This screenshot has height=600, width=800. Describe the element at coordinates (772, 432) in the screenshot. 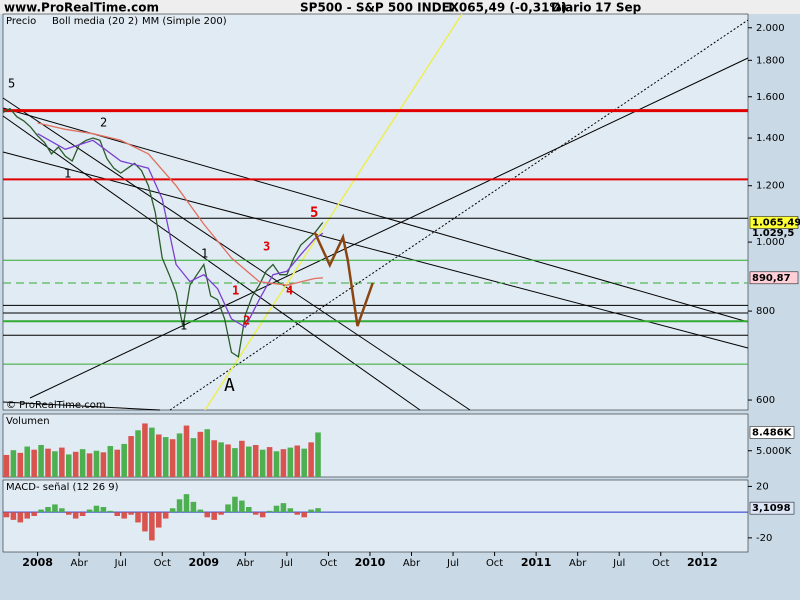

I see `value-label: 8.486K` at that location.